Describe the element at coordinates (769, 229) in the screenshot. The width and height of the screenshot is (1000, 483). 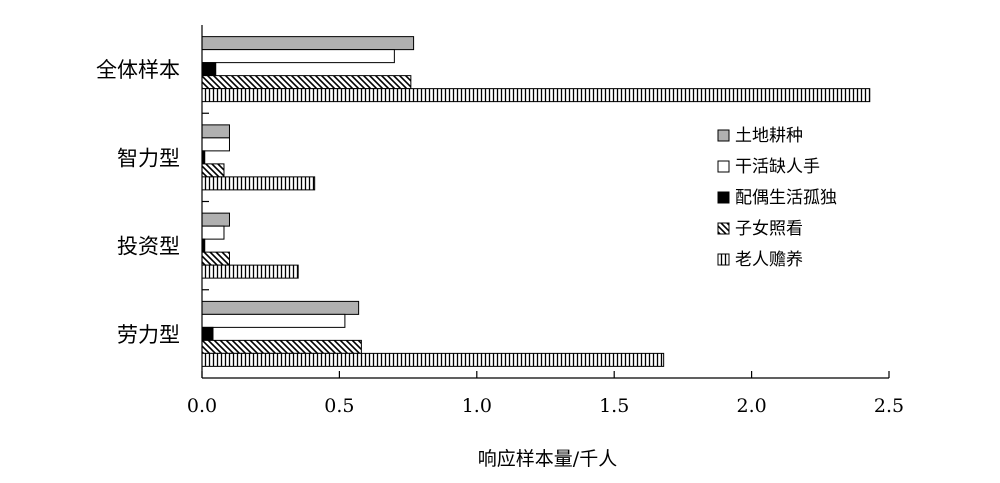
I see `legend-label: 子女照看` at that location.